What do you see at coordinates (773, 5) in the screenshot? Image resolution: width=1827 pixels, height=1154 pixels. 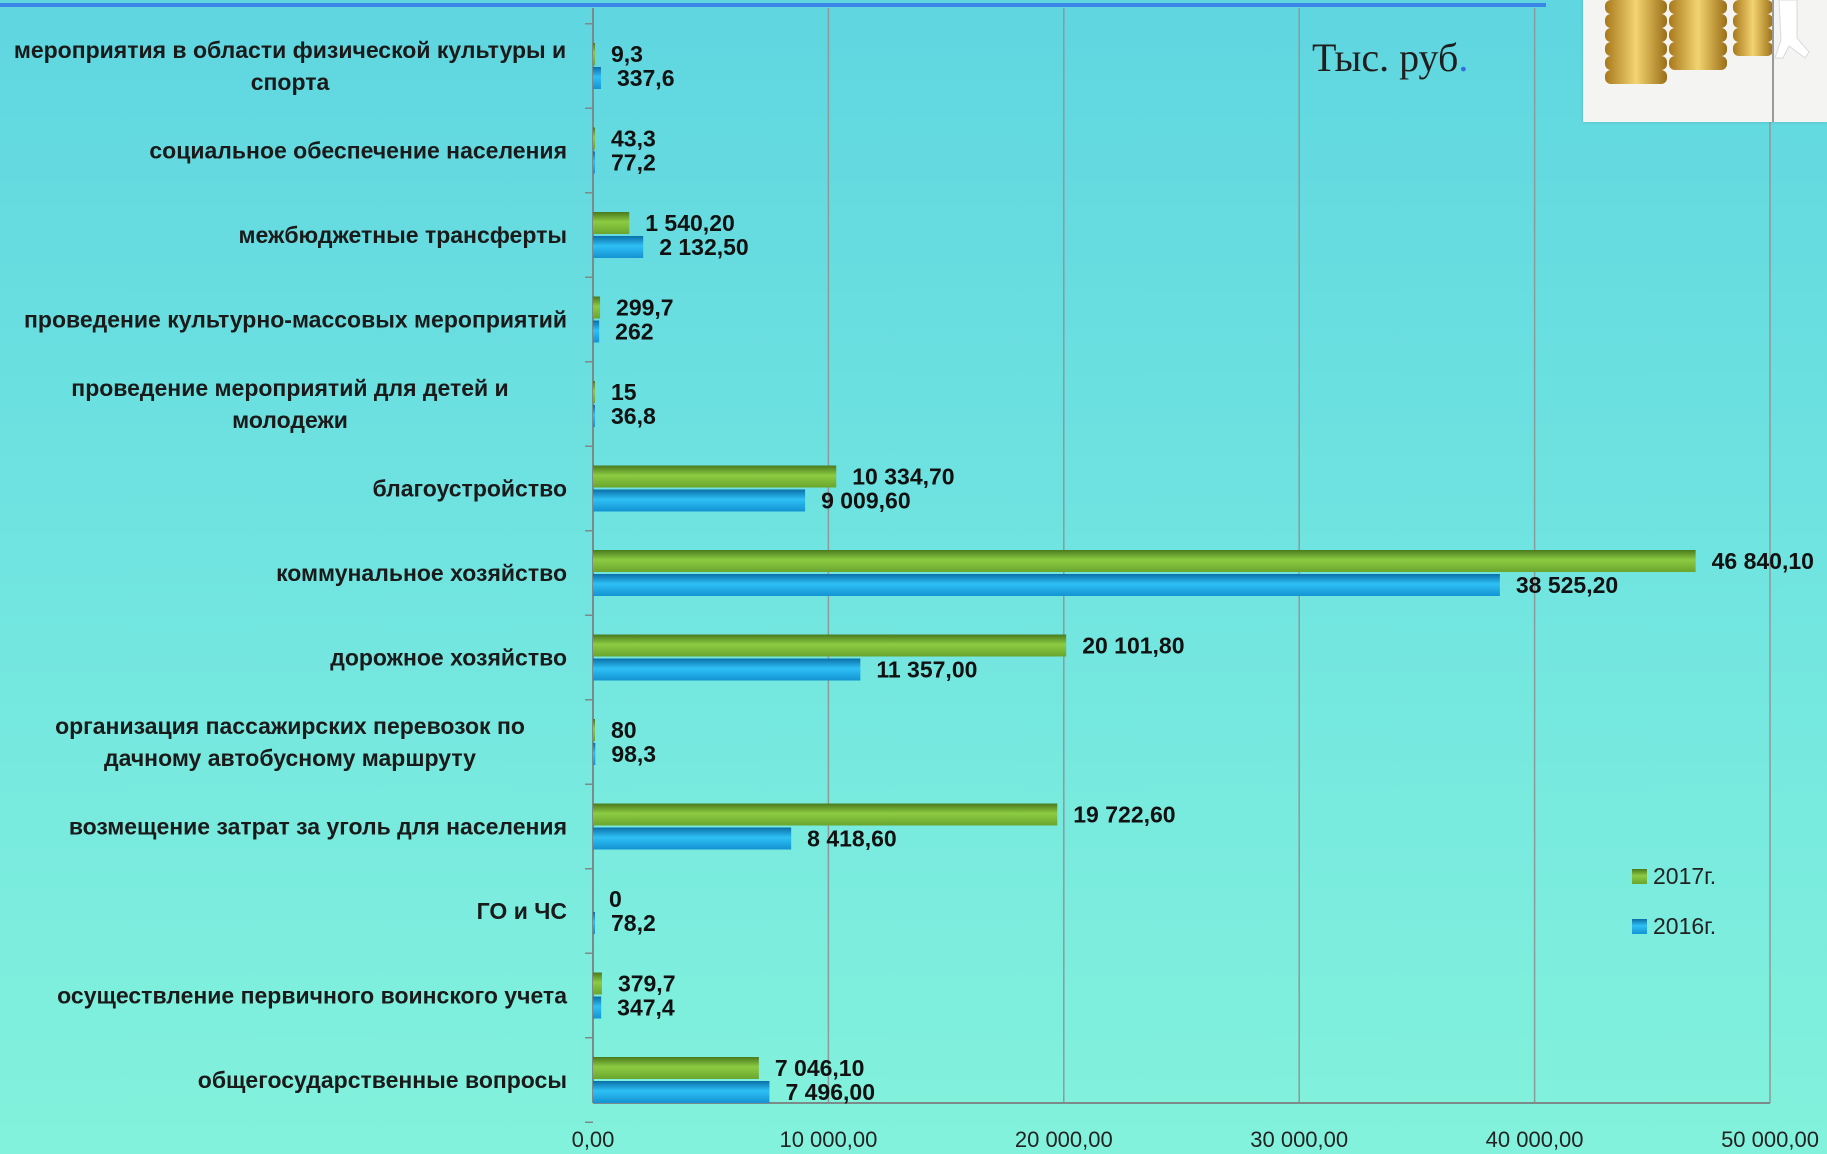 I see `header-rule` at bounding box center [773, 5].